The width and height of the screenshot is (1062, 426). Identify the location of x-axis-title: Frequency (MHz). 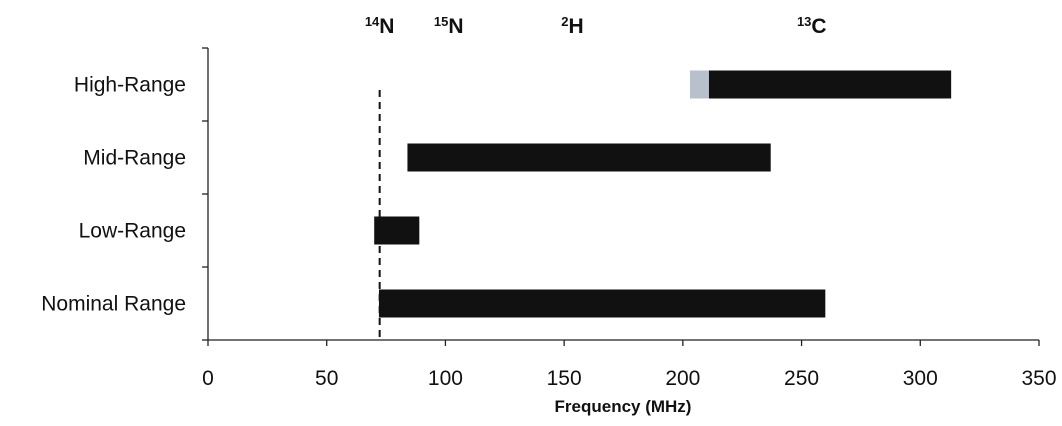
(623, 406).